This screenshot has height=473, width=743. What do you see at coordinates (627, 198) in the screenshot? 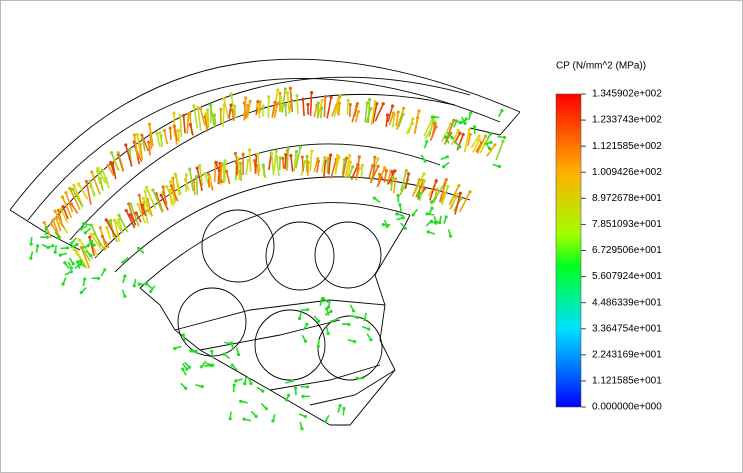
I see `legend-label: 8.972678e+001` at bounding box center [627, 198].